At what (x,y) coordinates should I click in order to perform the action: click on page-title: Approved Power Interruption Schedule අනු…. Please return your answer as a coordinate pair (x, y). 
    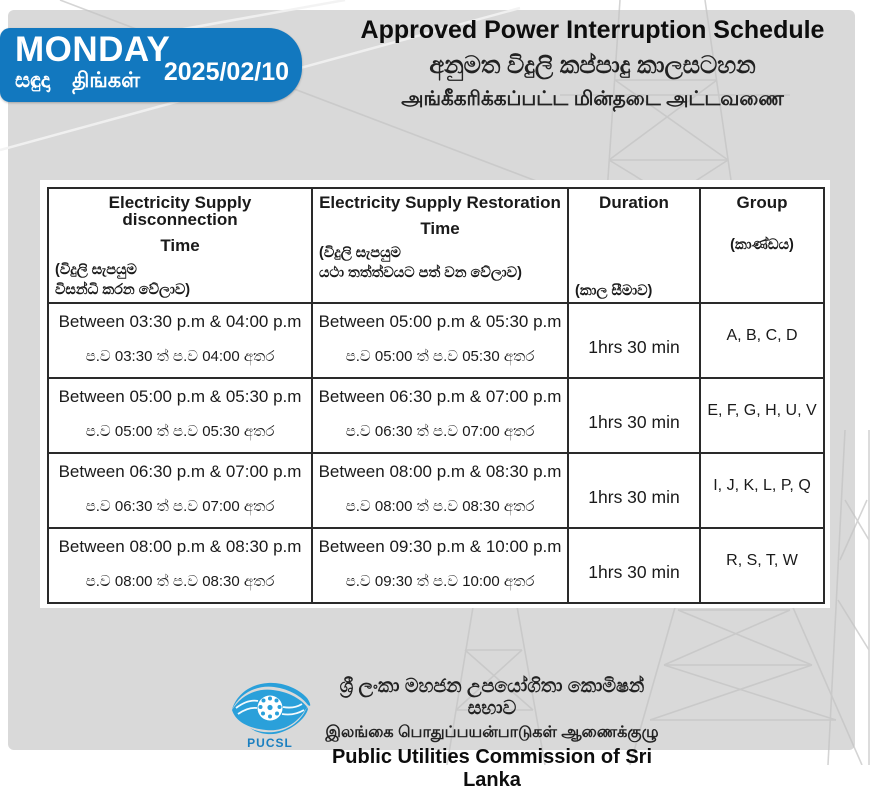
    Looking at the image, I should click on (592, 64).